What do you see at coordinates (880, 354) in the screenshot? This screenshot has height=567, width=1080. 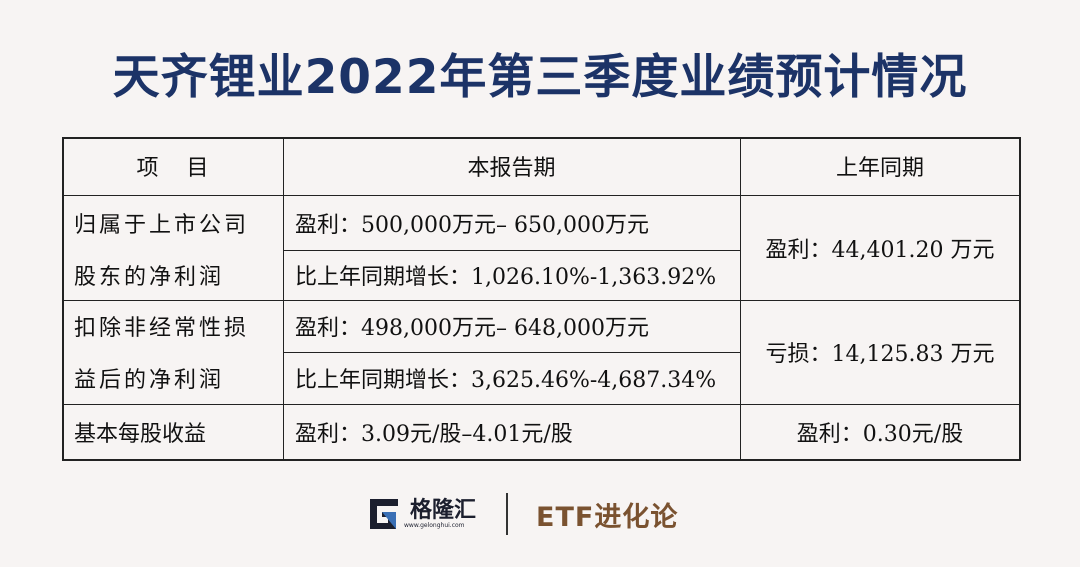 I see `row2-prior: 亏损：14,125.83 万元` at bounding box center [880, 354].